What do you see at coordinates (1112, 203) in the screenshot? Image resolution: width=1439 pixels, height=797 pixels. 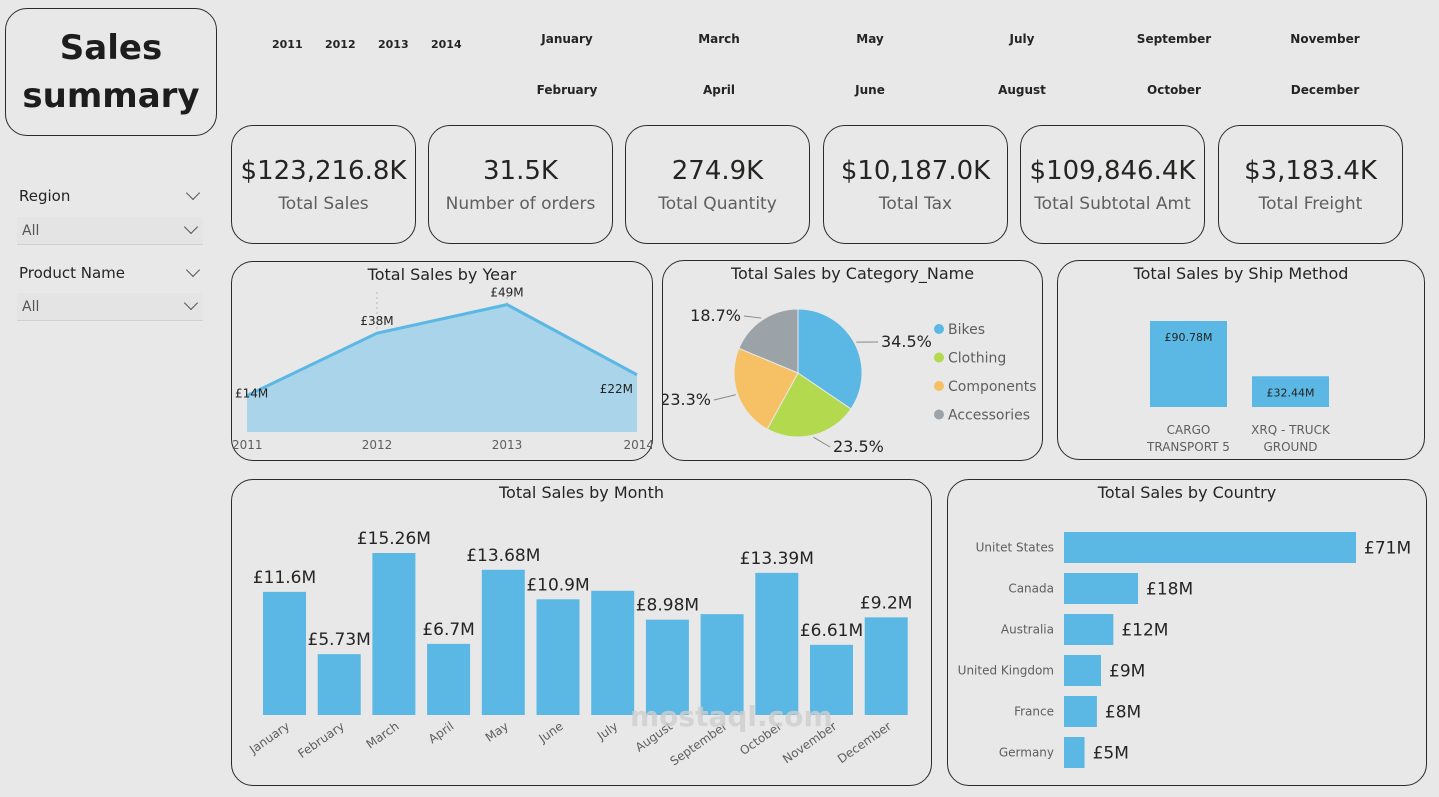 I see `kpi-label: Total Subtotal Amt` at bounding box center [1112, 203].